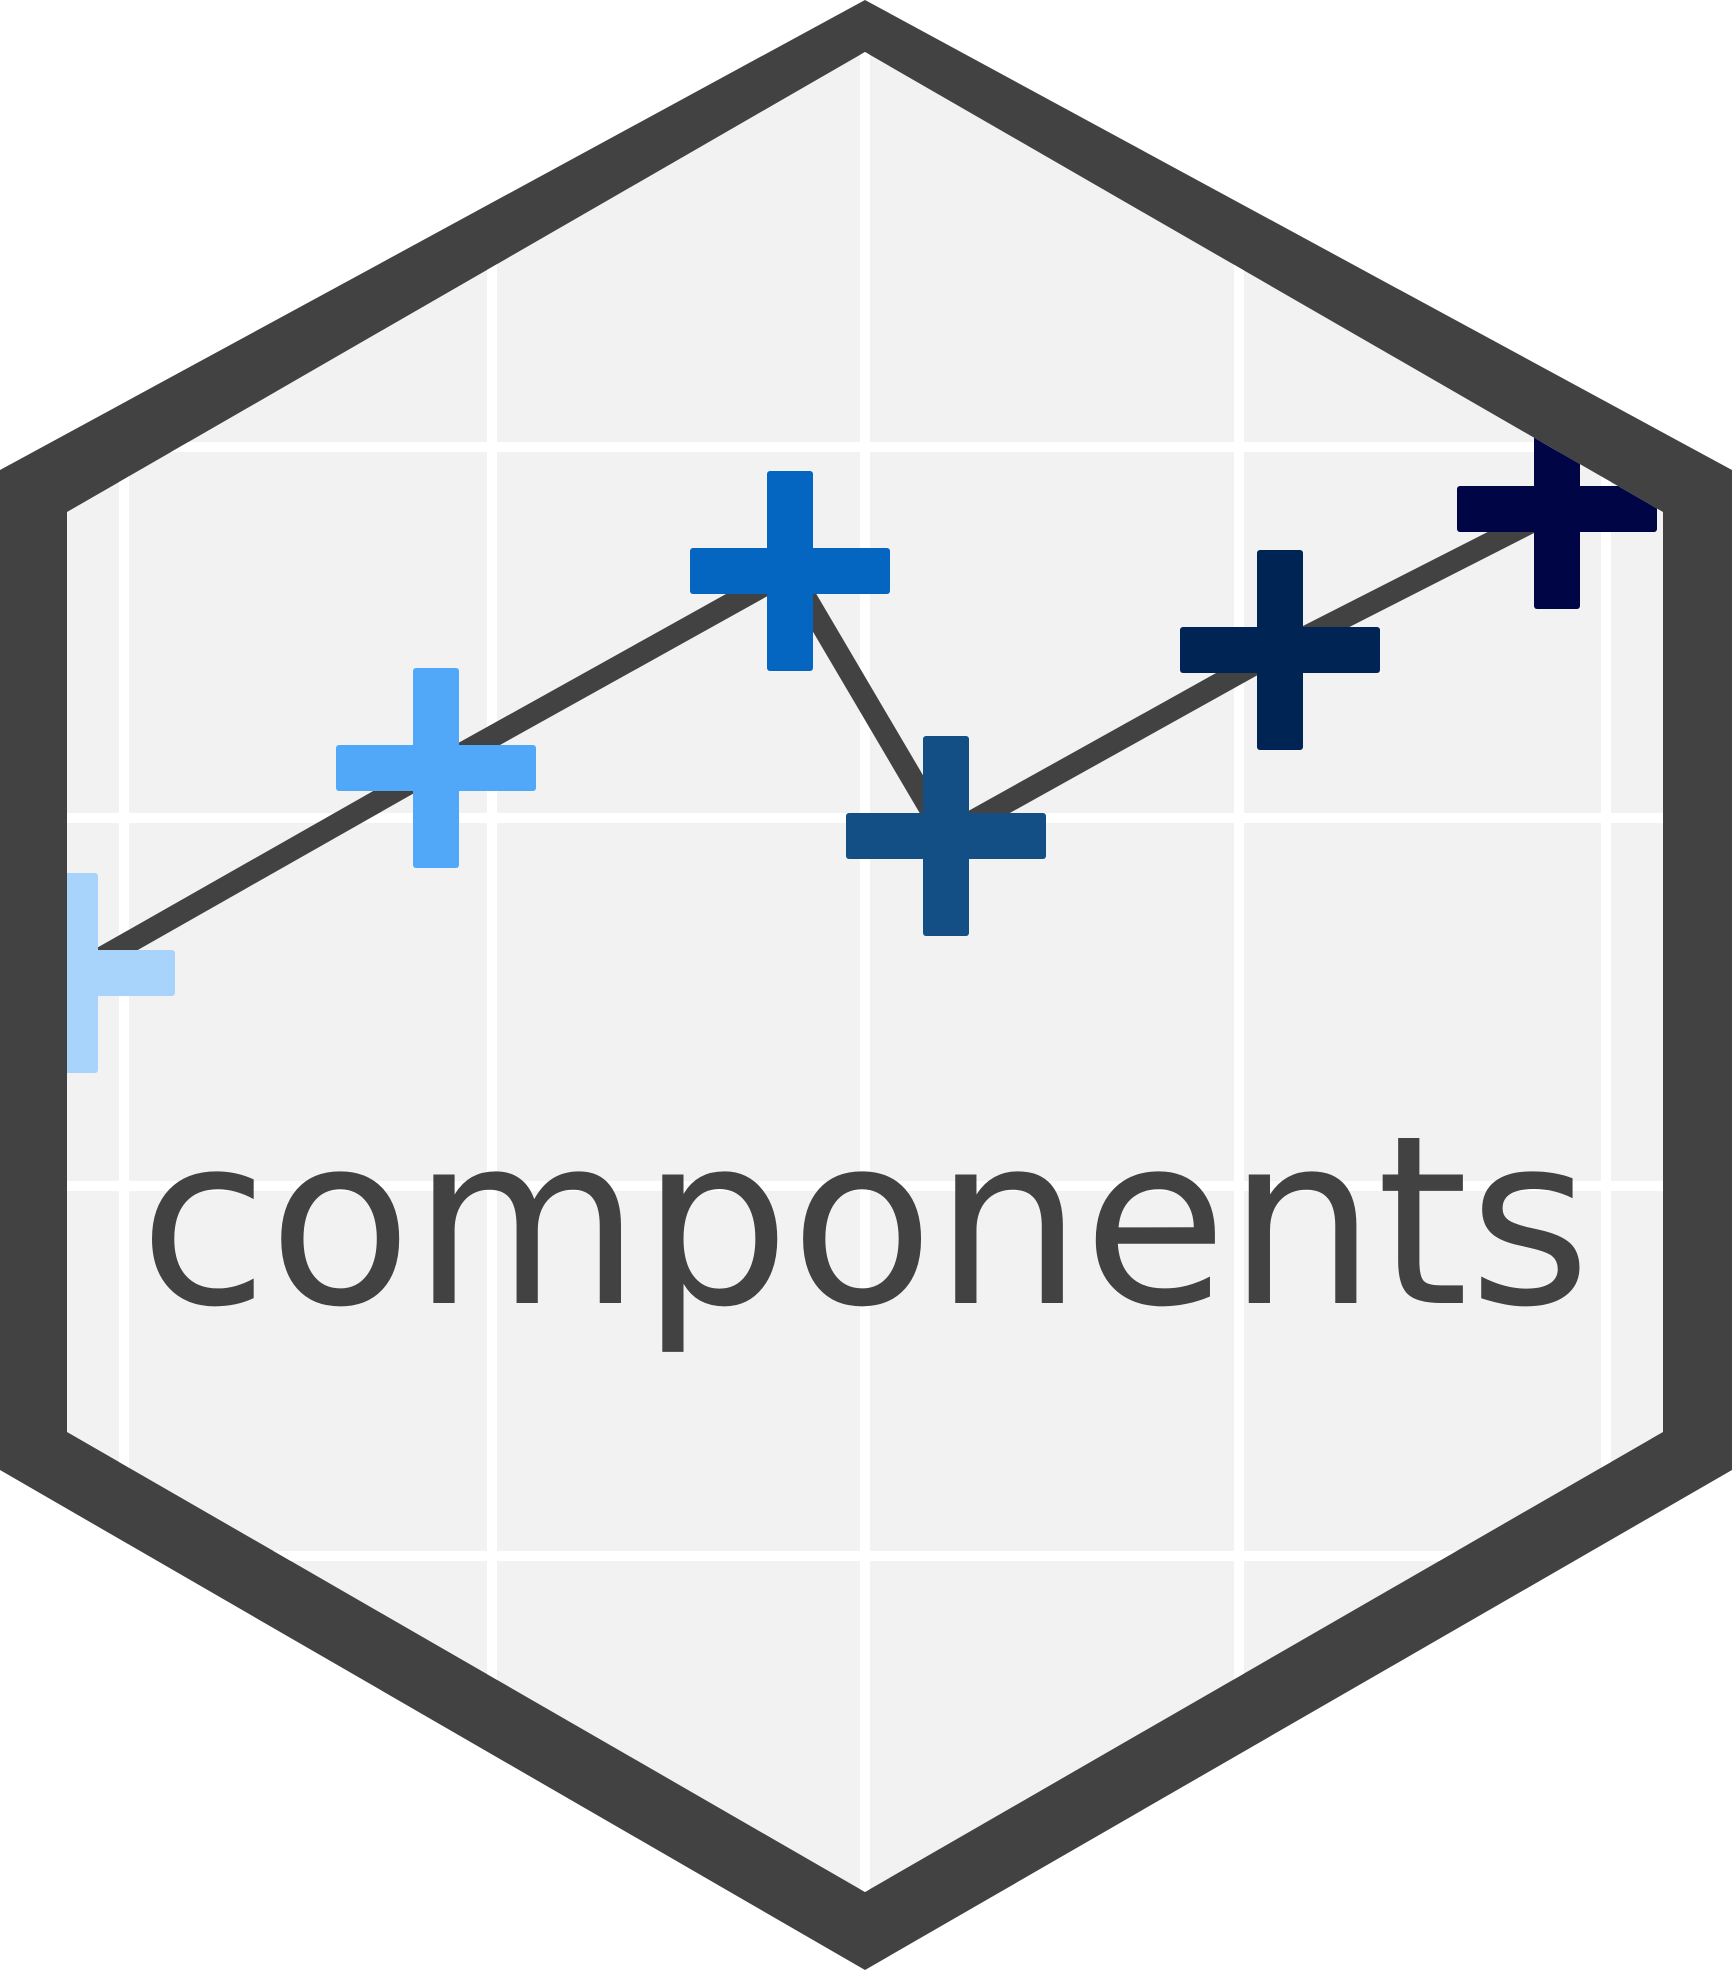 The width and height of the screenshot is (1732, 1970). I want to click on marker-3-vertical-bar, so click(790, 571).